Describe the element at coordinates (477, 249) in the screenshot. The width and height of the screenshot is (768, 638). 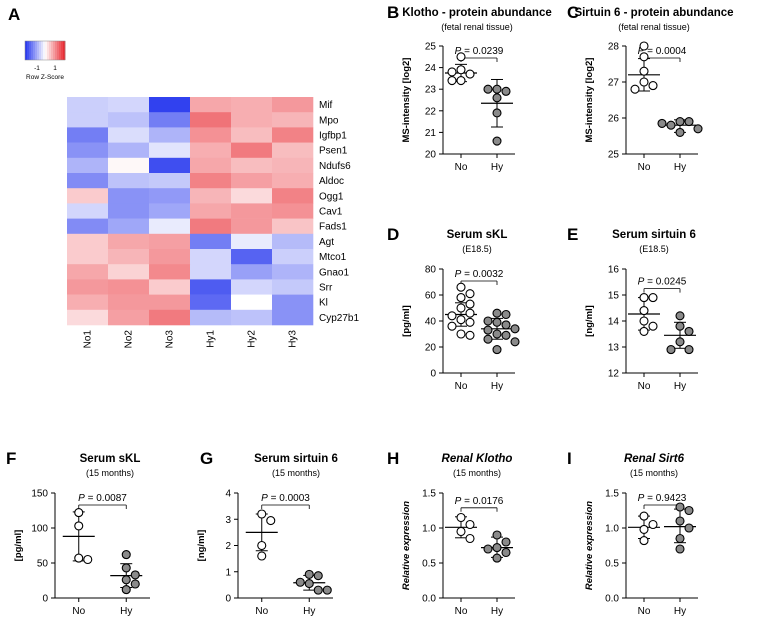
I see `chart-subtitle: (E18.5)` at that location.